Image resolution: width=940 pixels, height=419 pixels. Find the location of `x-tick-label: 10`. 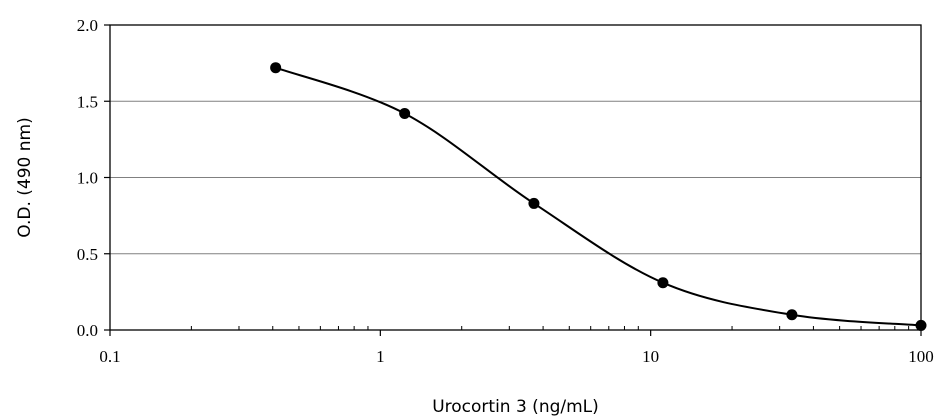

x-tick-label: 10 is located at coordinates (650, 356).